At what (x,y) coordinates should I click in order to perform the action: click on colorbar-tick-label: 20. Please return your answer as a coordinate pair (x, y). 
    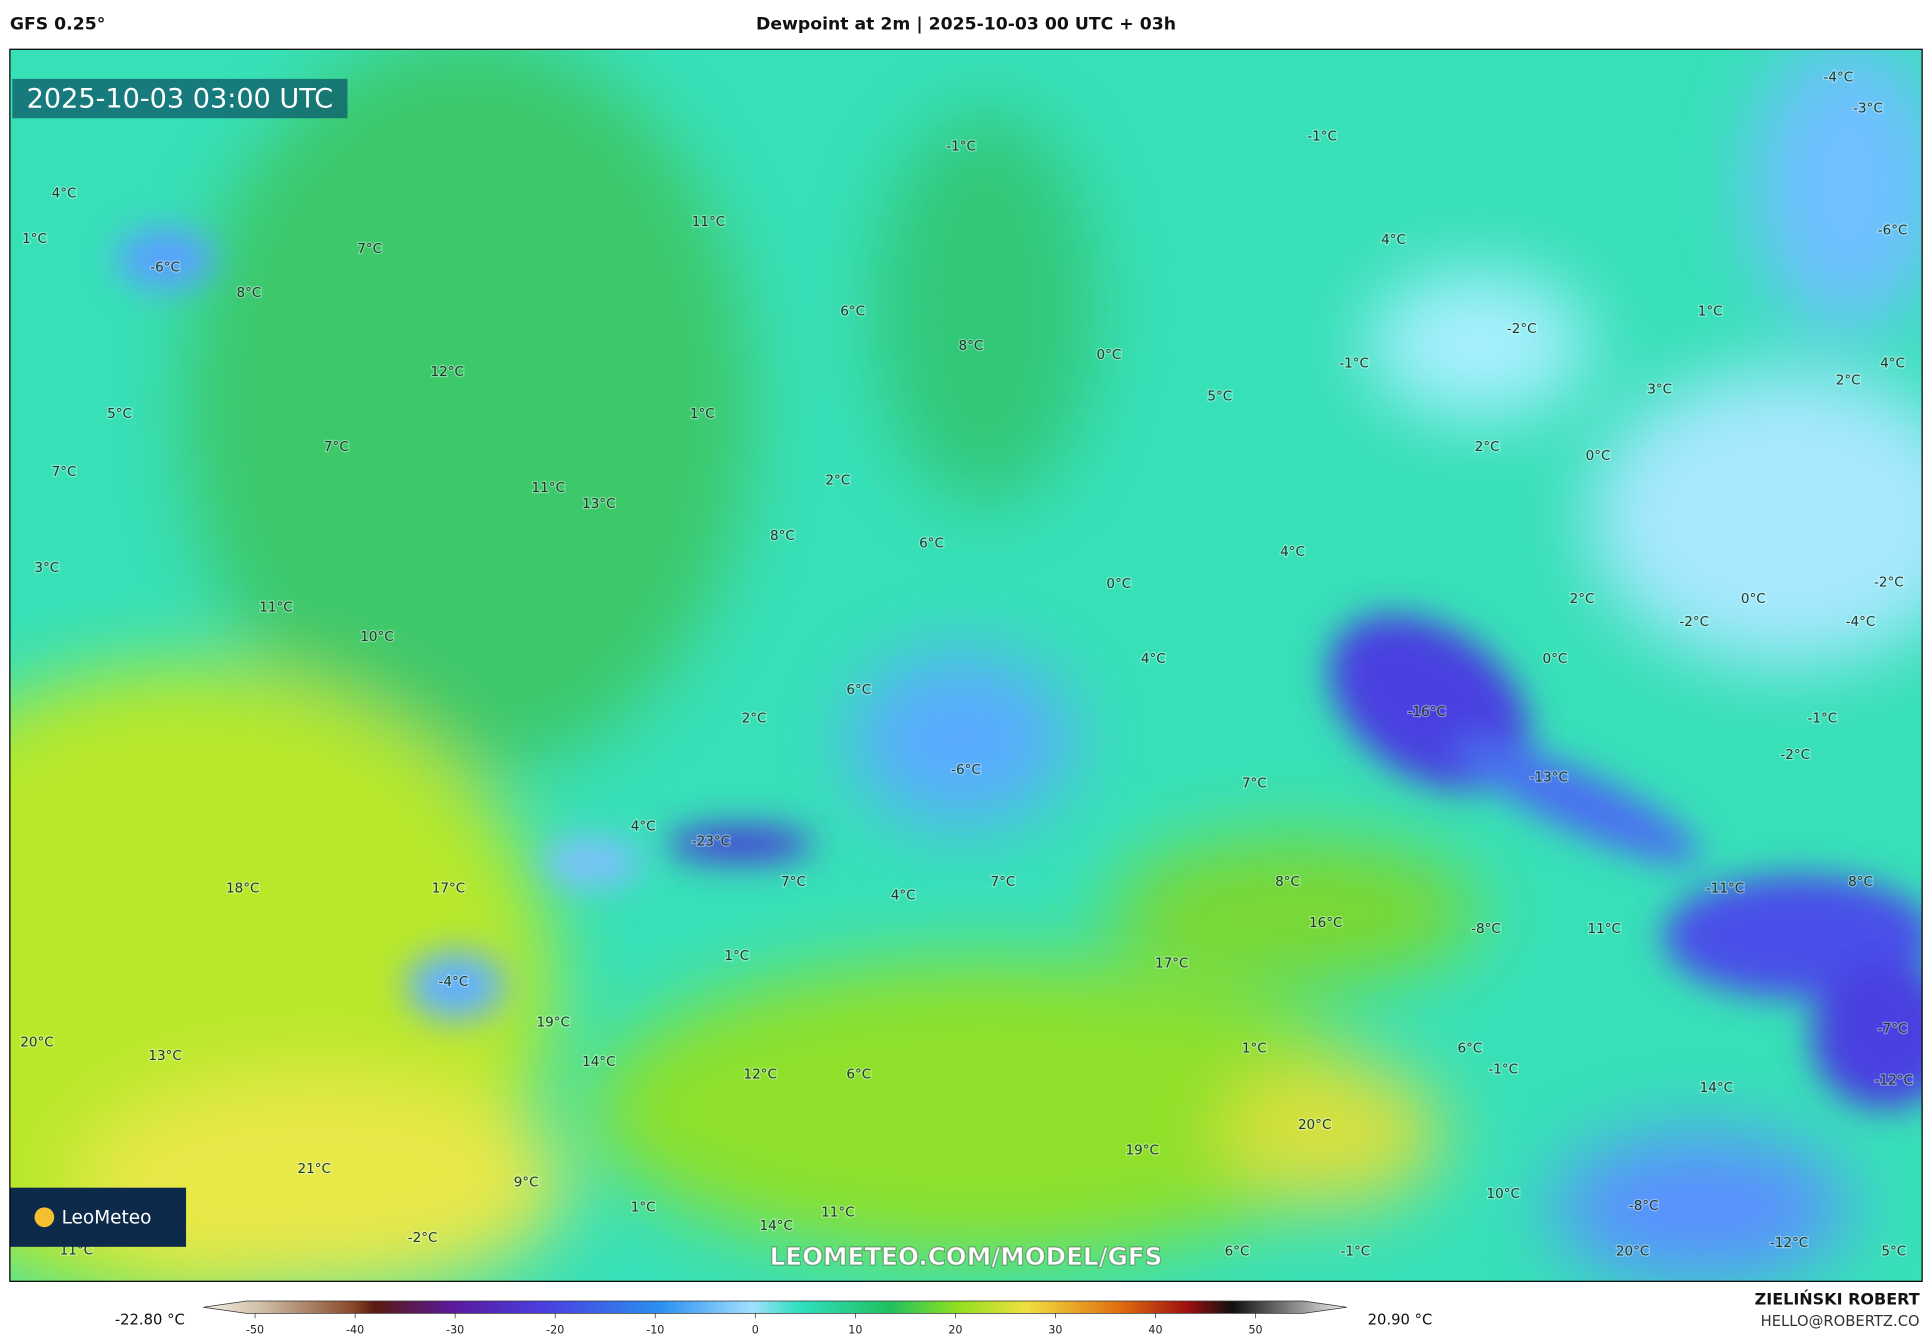
    Looking at the image, I should click on (955, 1330).